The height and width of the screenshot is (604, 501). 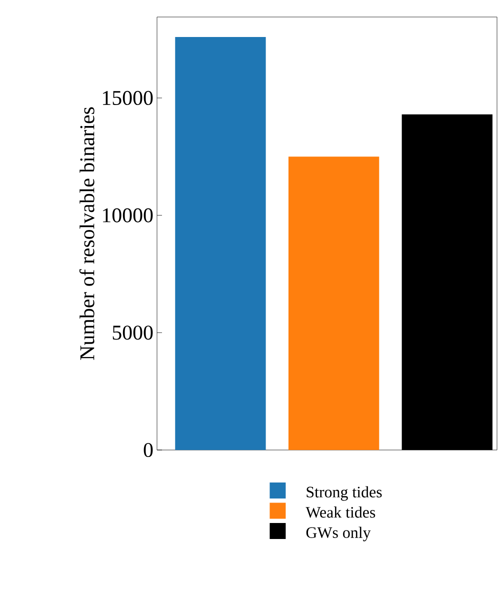 I want to click on legend-label: Strong tides, so click(x=344, y=493).